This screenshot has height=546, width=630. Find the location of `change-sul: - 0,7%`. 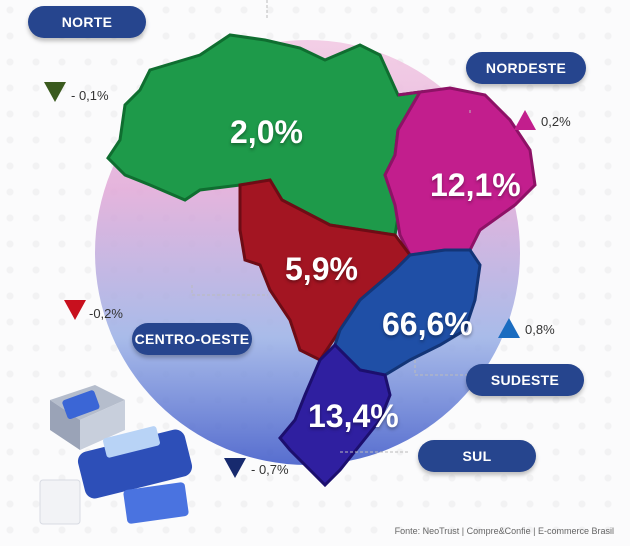

change-sul: - 0,7% is located at coordinates (270, 469).